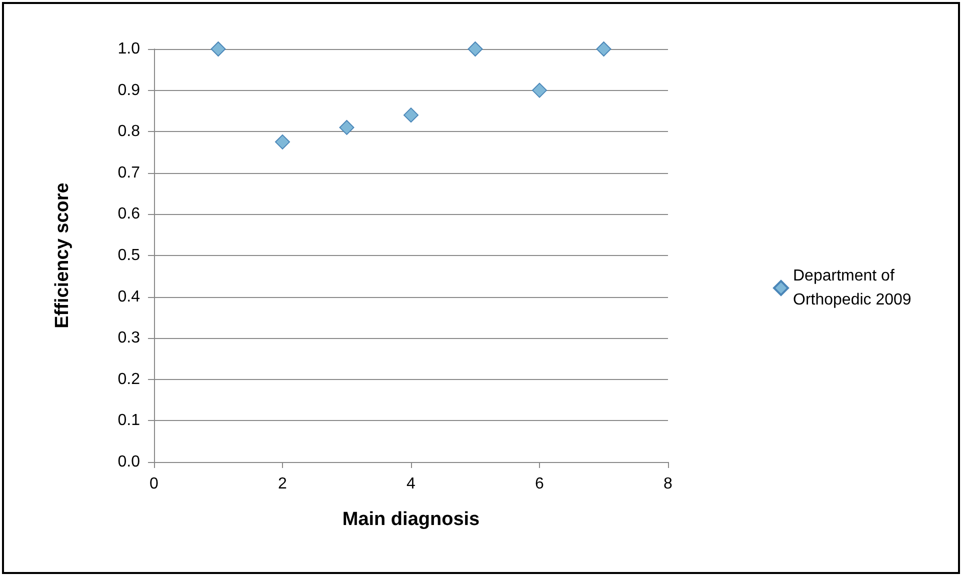 The width and height of the screenshot is (966, 580). I want to click on y-tick-label: 0.8, so click(129, 131).